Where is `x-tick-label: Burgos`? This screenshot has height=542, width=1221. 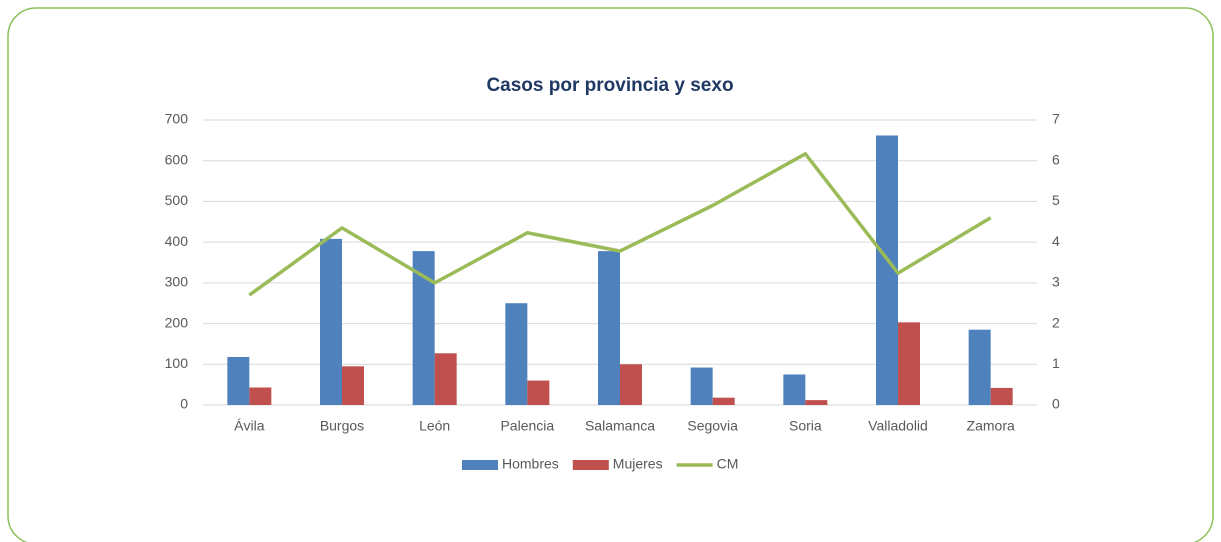
x-tick-label: Burgos is located at coordinates (342, 426).